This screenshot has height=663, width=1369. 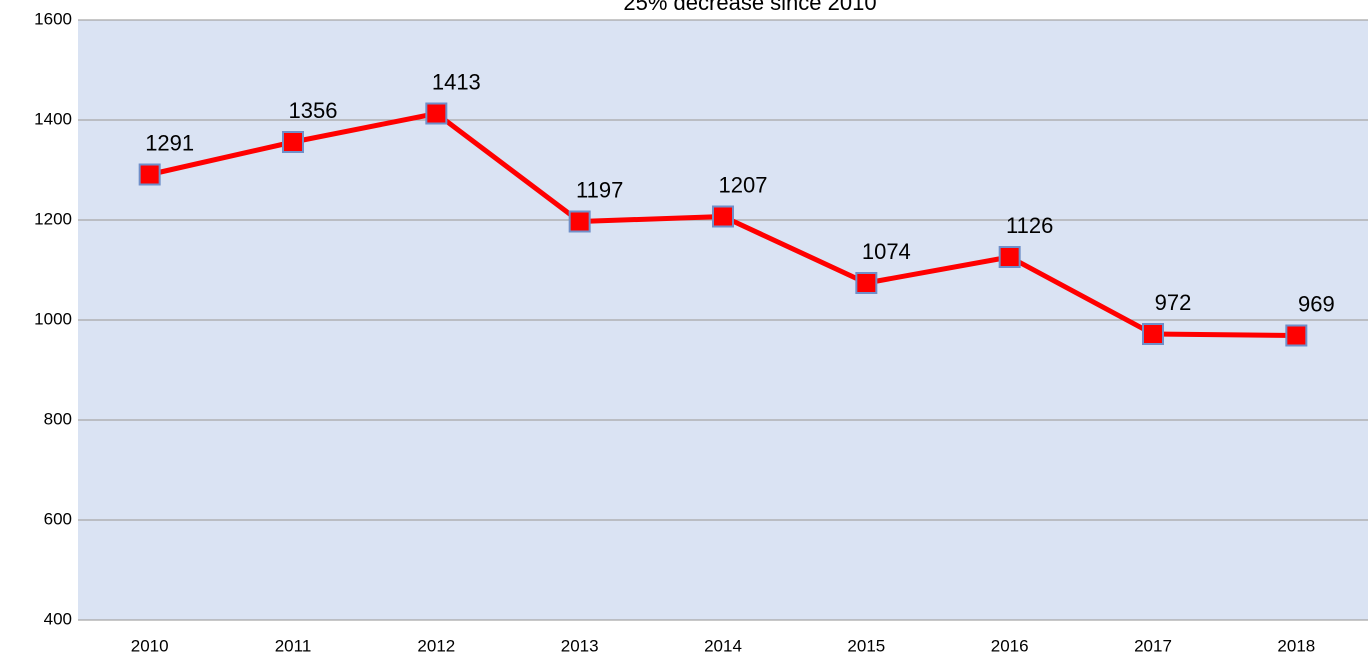 What do you see at coordinates (53, 18) in the screenshot?
I see `y-tick-label: 1600` at bounding box center [53, 18].